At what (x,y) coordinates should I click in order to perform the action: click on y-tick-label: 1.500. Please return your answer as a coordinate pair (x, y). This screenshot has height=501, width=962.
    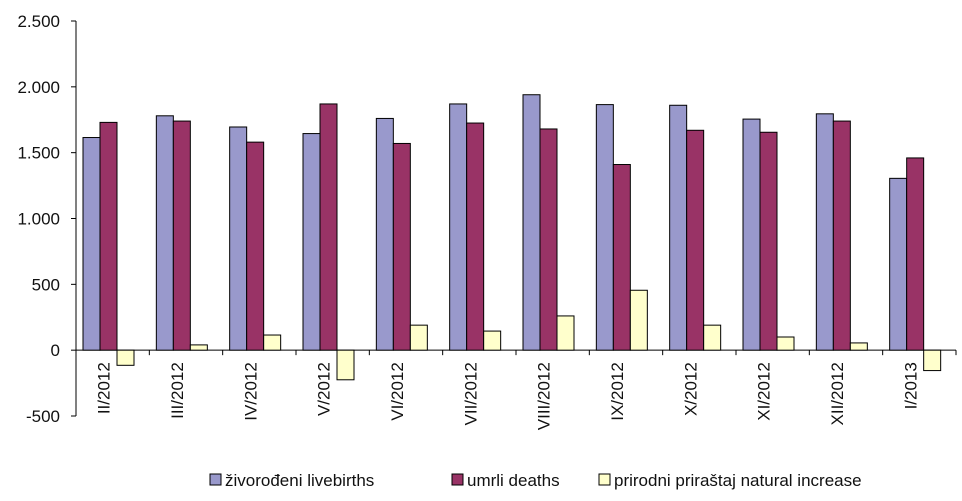
    Looking at the image, I should click on (38, 153).